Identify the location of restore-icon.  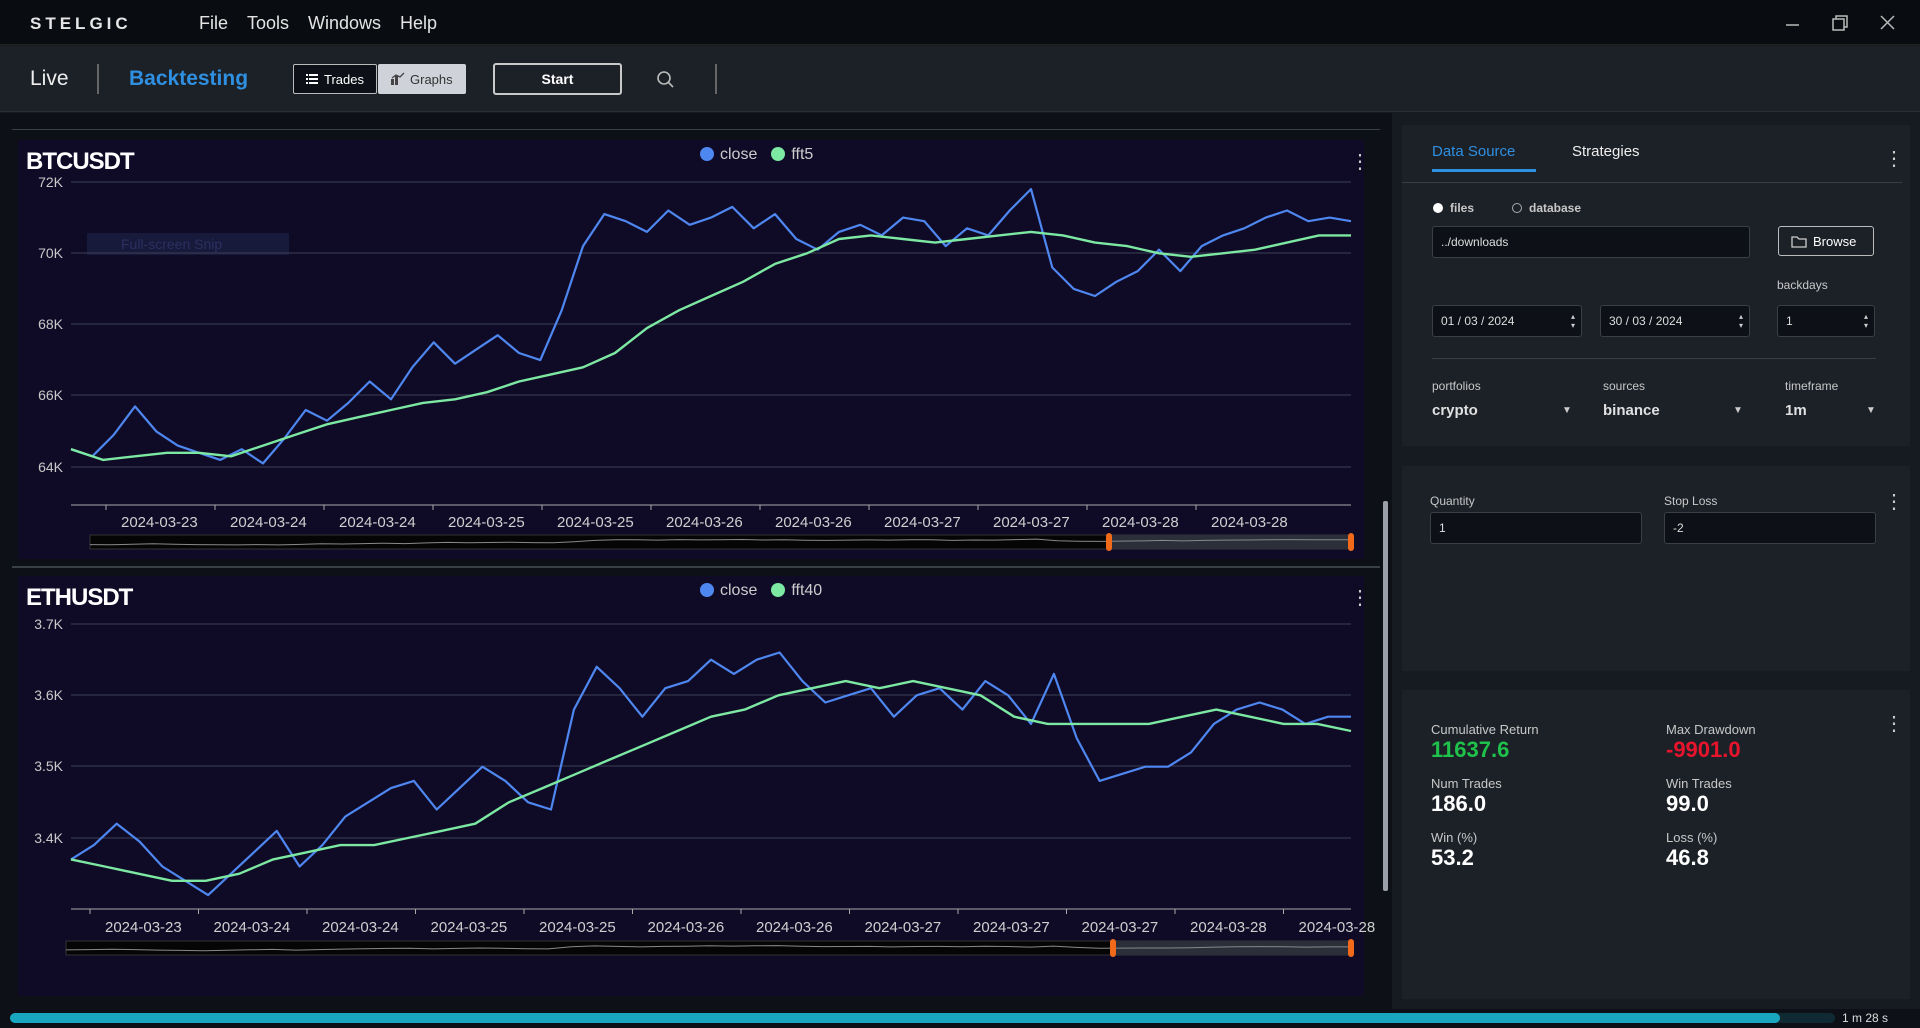
(1839, 23).